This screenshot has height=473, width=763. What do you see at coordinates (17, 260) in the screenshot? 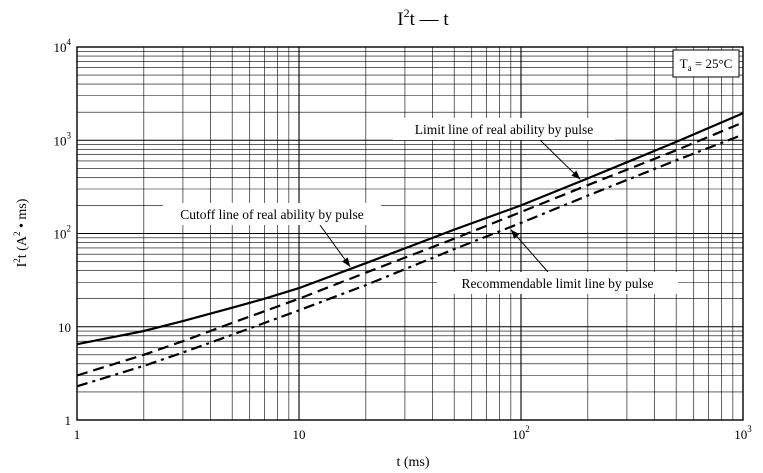
I see `y-axis-label-sup: 2` at bounding box center [17, 260].